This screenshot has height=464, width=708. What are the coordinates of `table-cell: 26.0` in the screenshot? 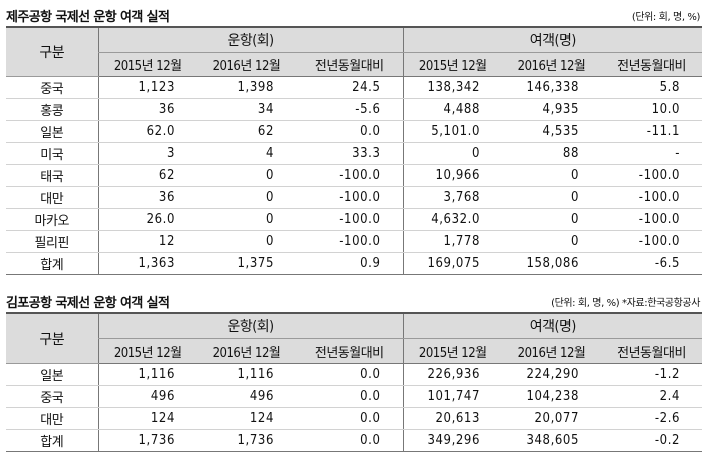 It's located at (147, 219).